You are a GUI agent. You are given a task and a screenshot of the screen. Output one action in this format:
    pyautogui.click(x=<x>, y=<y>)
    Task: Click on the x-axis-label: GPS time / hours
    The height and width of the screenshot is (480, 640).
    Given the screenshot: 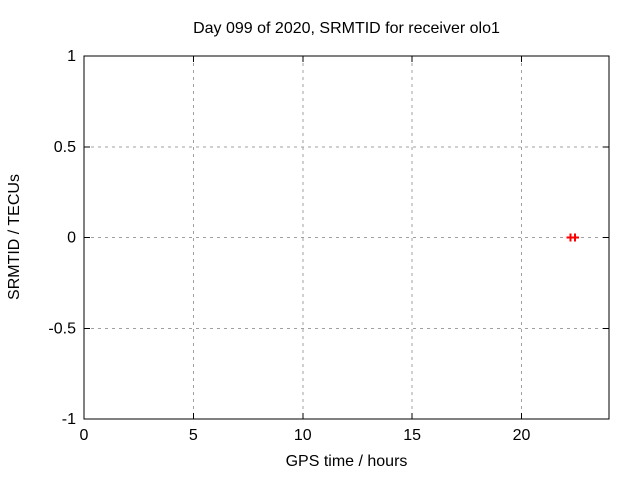 What is the action you would take?
    pyautogui.click(x=346, y=461)
    